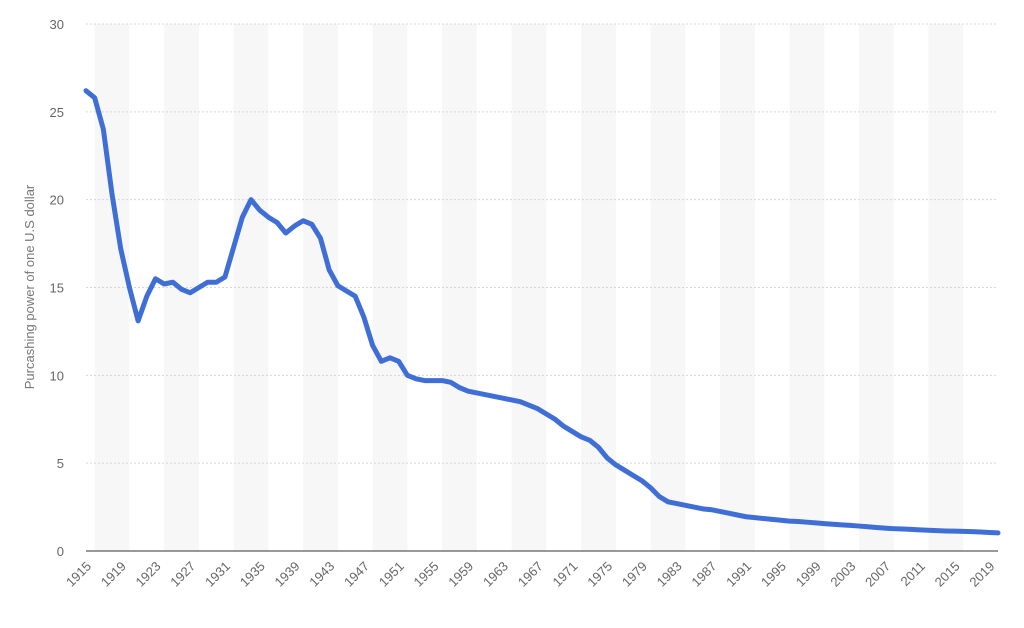 This screenshot has width=1024, height=628. Describe the element at coordinates (773, 574) in the screenshot. I see `x-tick-label: 1995` at that location.